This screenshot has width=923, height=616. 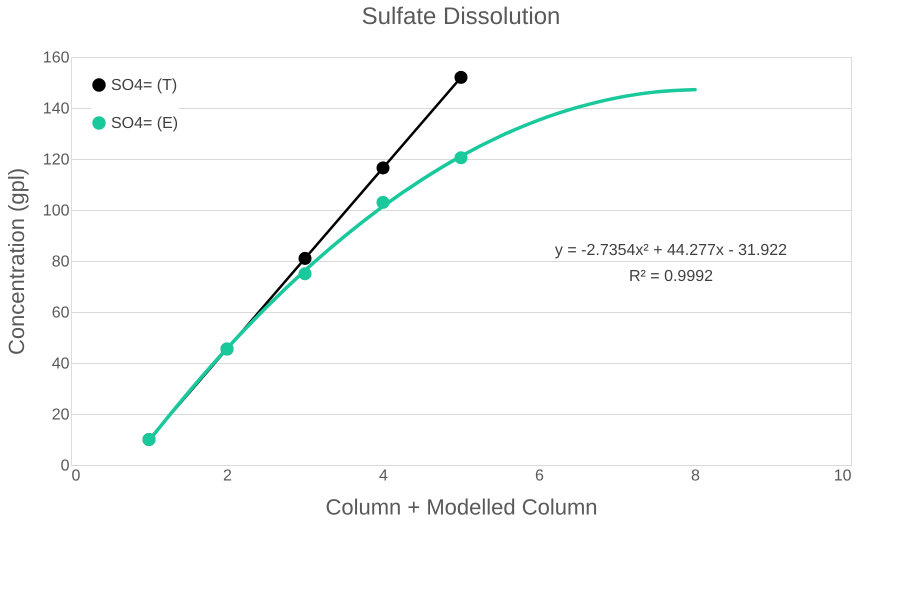 What do you see at coordinates (16, 262) in the screenshot?
I see `y-axis-title: Concentration (gpl)` at bounding box center [16, 262].